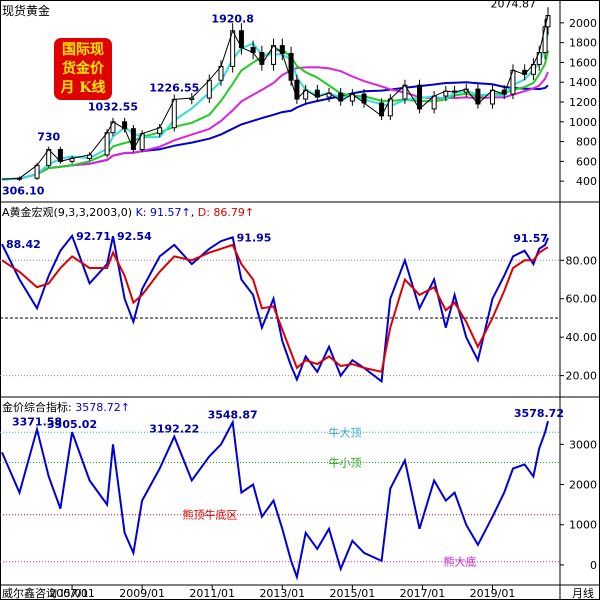 The height and width of the screenshot is (600, 600). I want to click on x-tick-label: 2019/01, so click(493, 593).